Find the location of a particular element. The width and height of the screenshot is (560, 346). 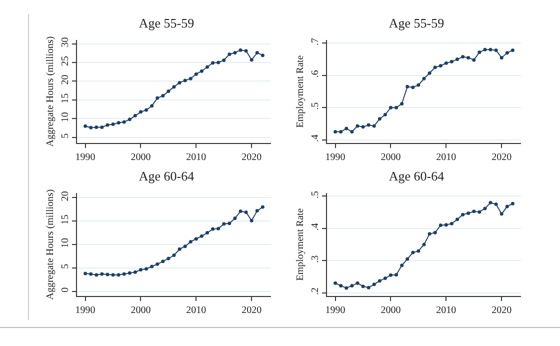

y-tick-label: 25 is located at coordinates (65, 61).